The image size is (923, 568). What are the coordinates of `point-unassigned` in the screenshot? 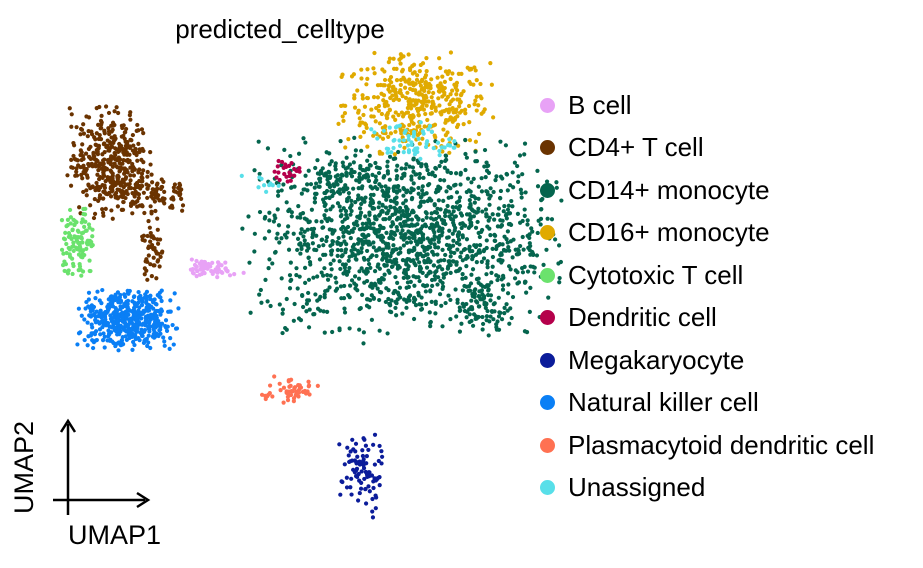 It's located at (391, 152).